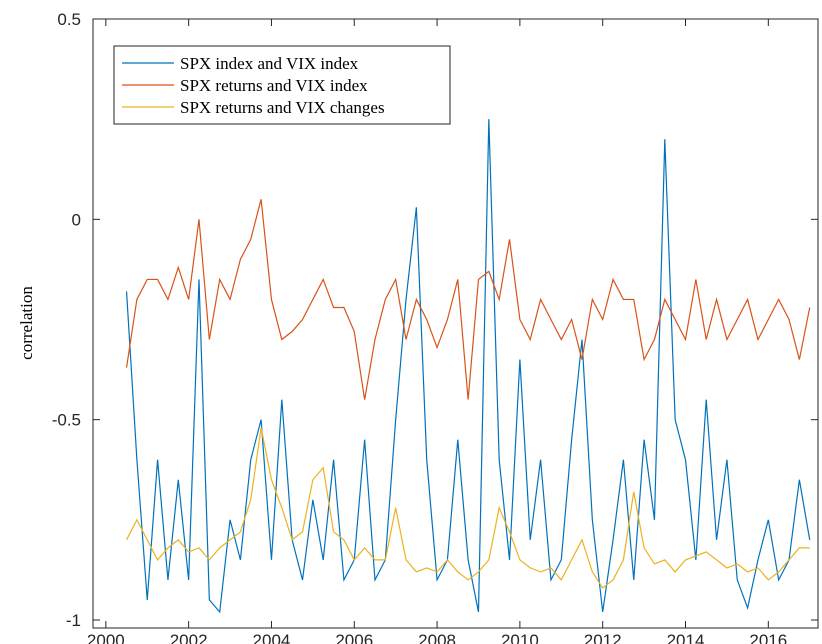  I want to click on x-tick-label: 2016, so click(768, 637).